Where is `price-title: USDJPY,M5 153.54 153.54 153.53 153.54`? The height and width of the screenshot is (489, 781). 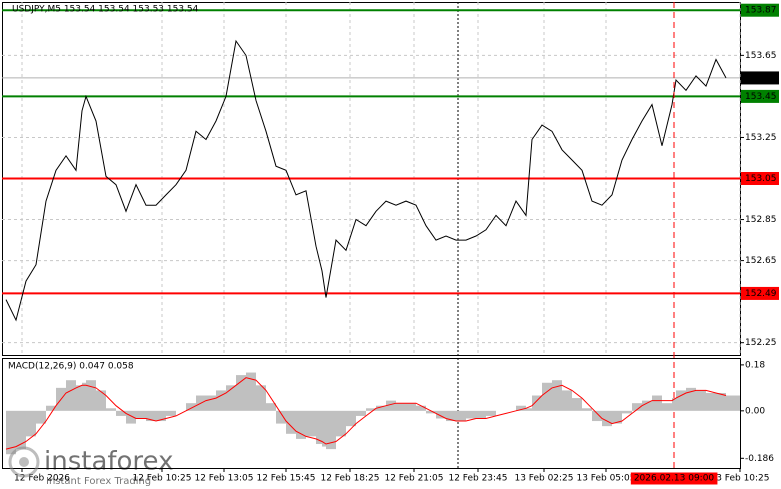
price-title: USDJPY,M5 153.54 153.54 153.53 153.54 is located at coordinates (105, 10).